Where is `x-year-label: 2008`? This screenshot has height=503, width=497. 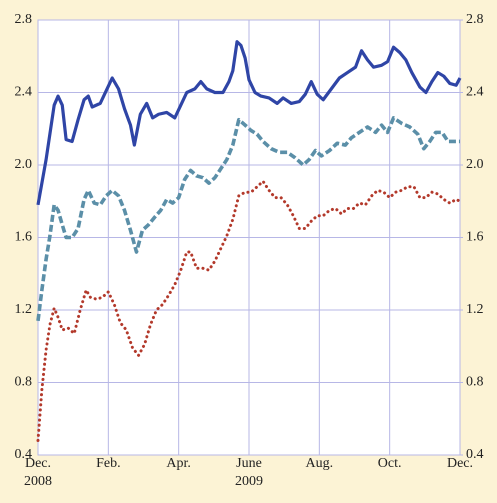
x-year-label: 2008 is located at coordinates (38, 481).